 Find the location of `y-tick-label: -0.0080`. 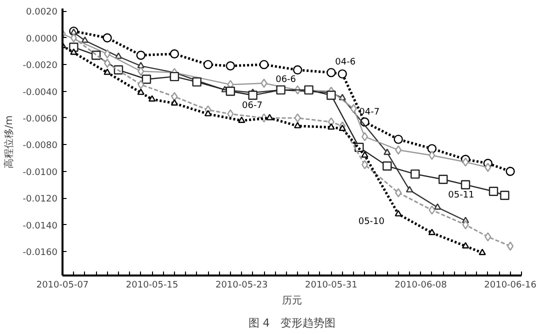

y-tick-label: -0.0080 is located at coordinates (40, 146).